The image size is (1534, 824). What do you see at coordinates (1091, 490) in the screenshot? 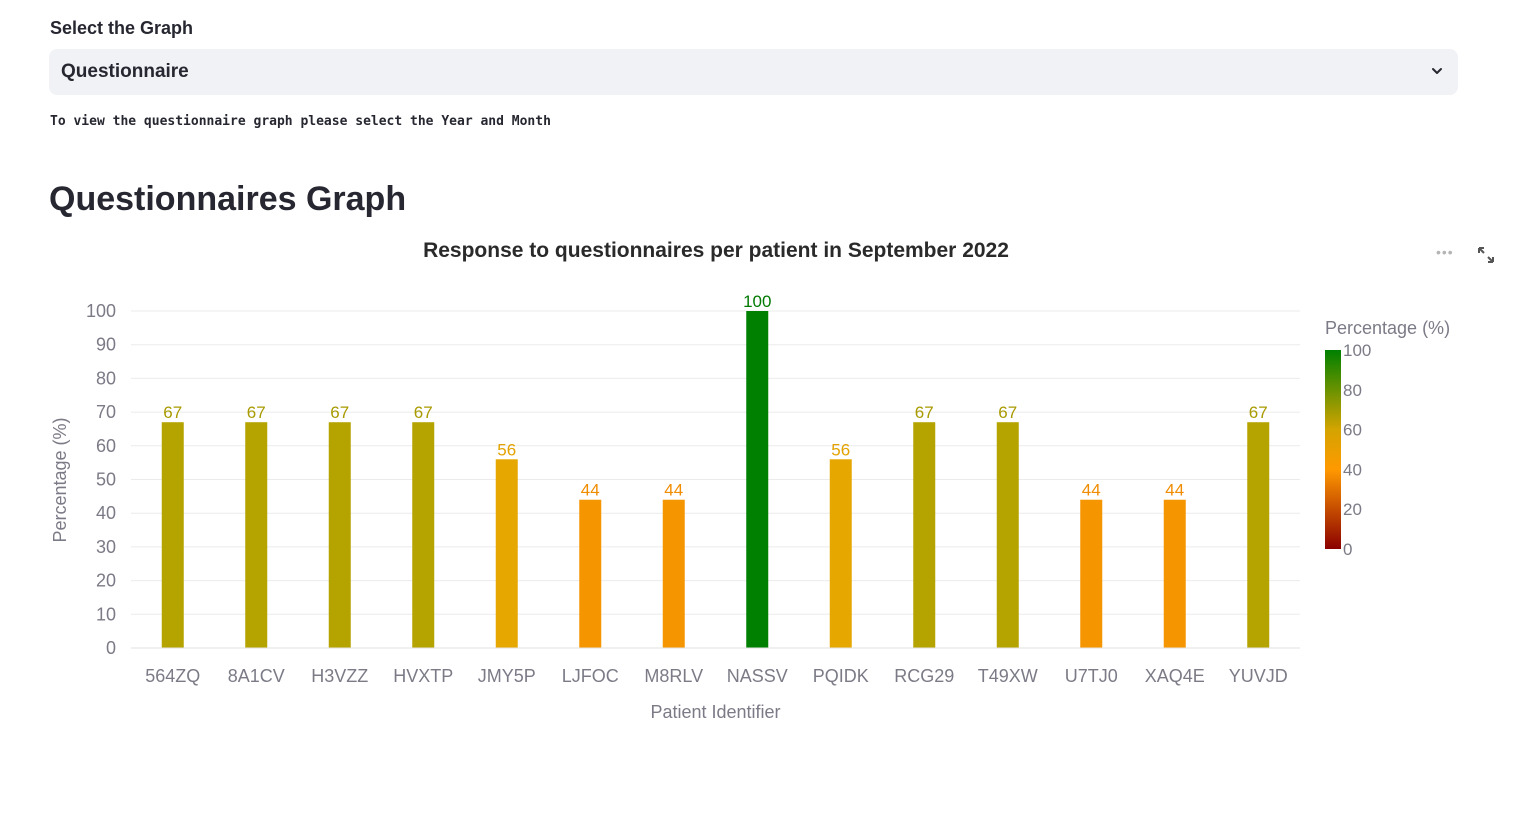
I see `data-label-U7TJ0: 44` at bounding box center [1091, 490].